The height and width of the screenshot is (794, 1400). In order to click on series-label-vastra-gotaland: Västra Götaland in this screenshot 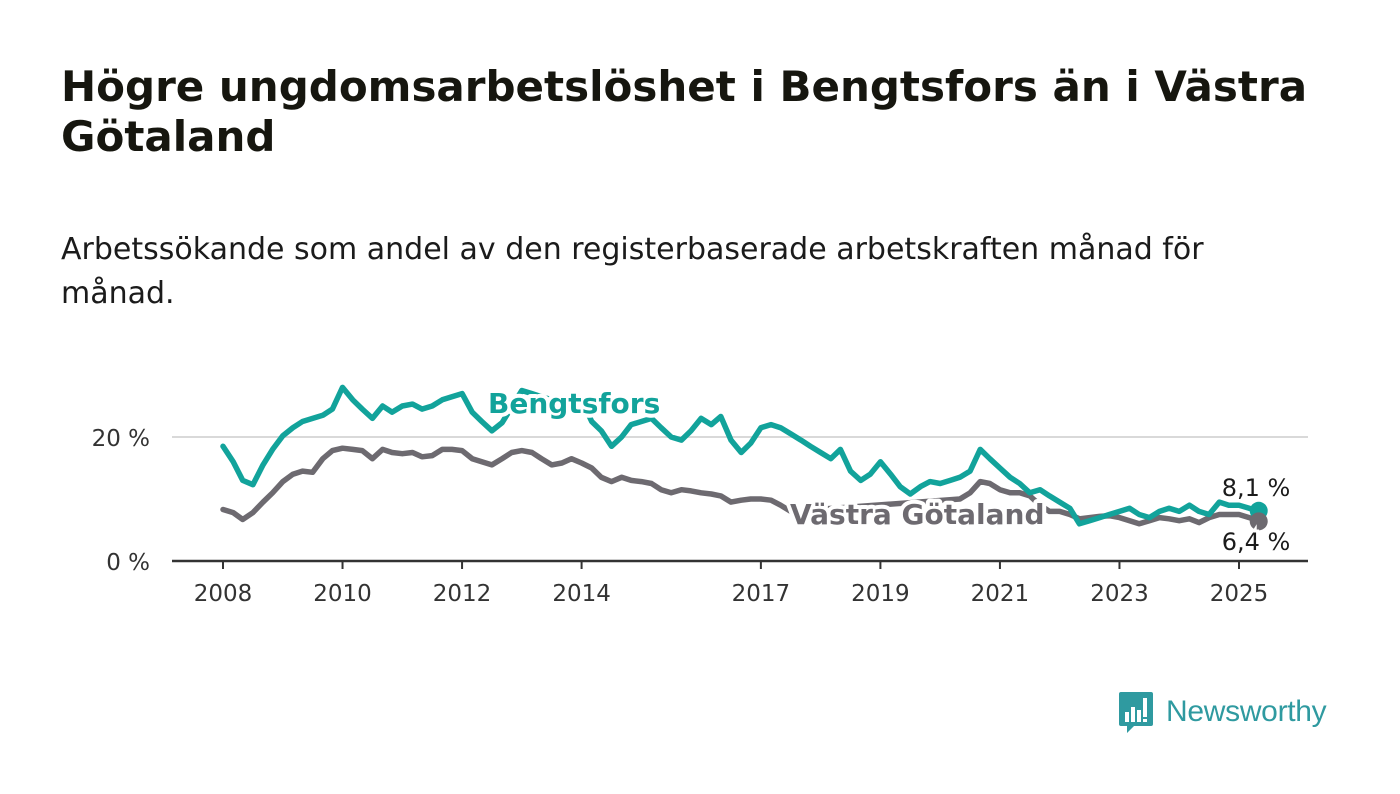, I will do `click(917, 514)`.